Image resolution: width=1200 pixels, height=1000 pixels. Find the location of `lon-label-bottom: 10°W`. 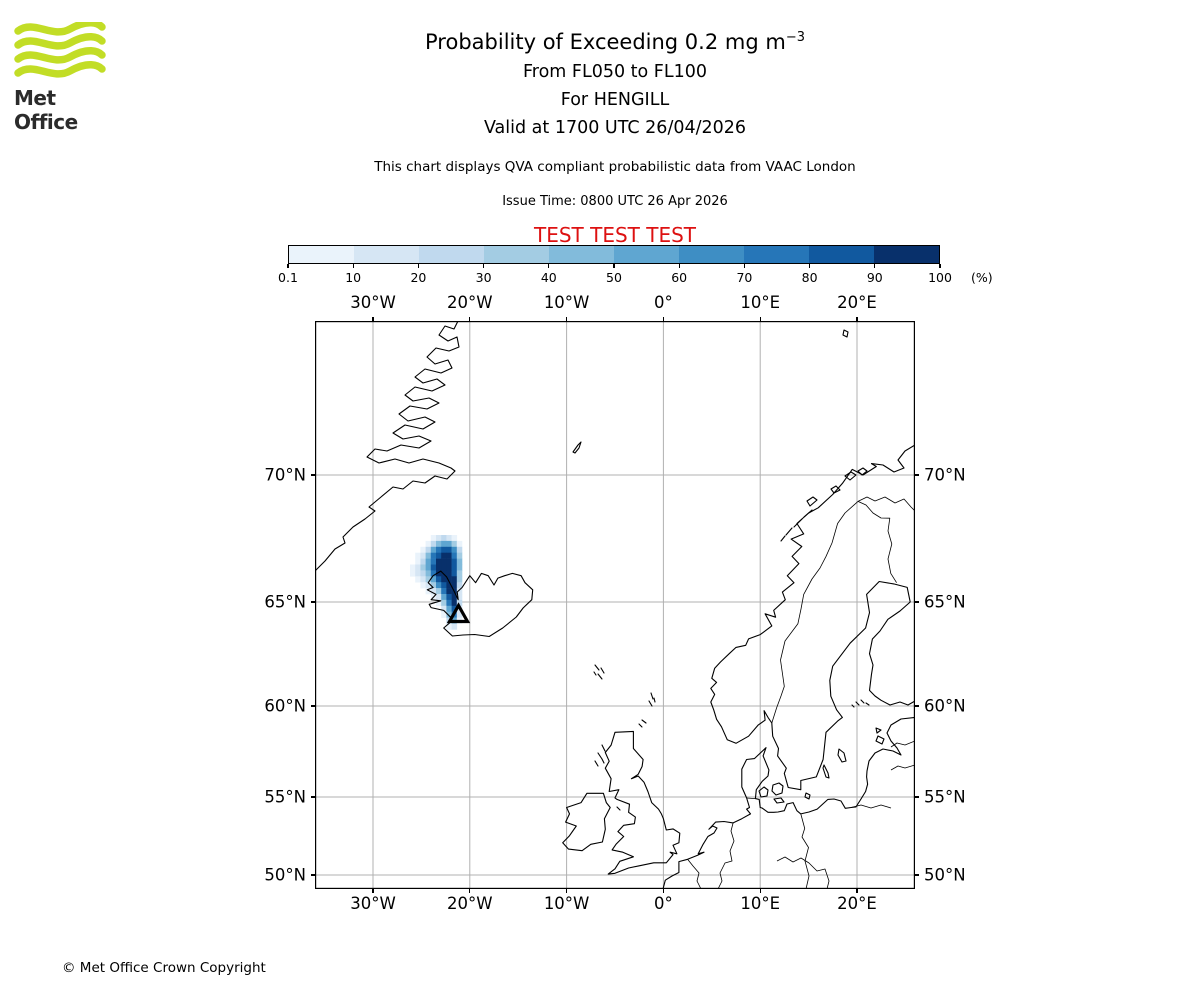

lon-label-bottom: 10°W is located at coordinates (566, 903).